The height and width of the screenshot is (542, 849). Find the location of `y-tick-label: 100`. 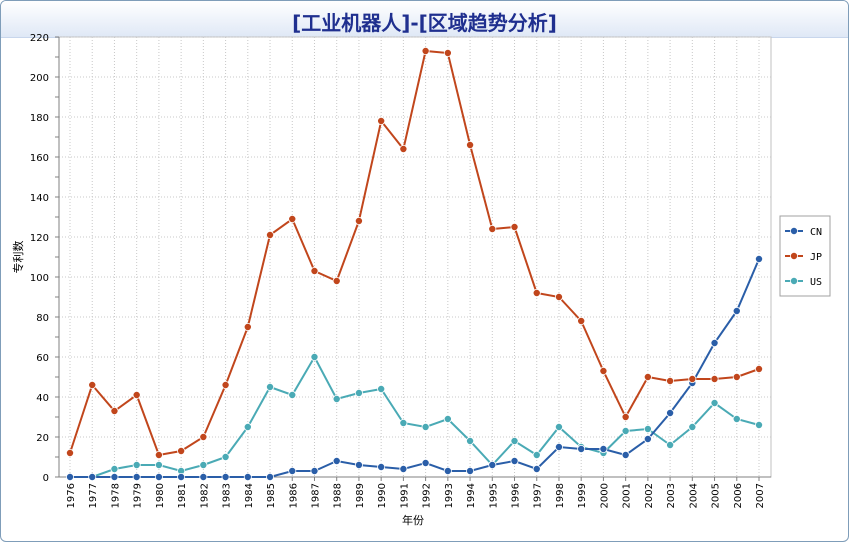

y-tick-label: 100 is located at coordinates (39, 278).